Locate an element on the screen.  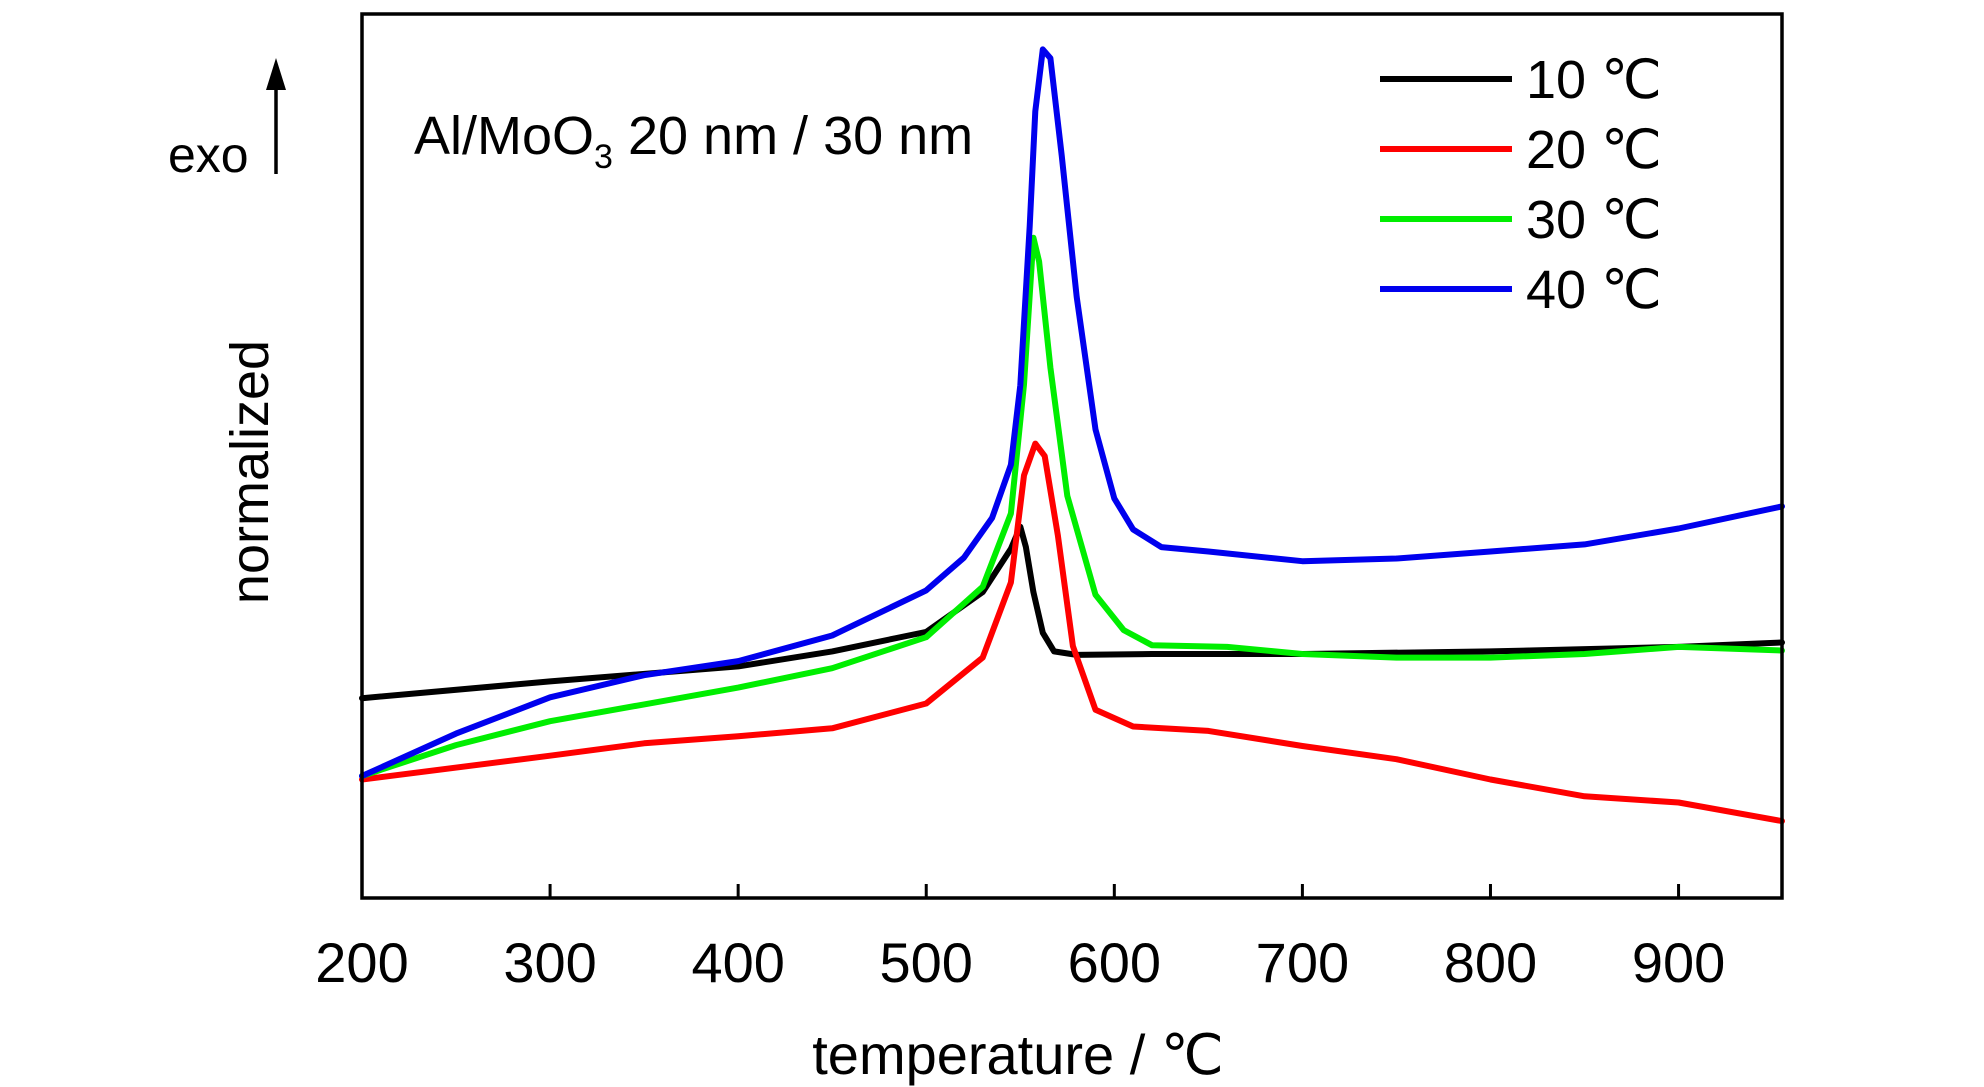
x-axis-ticks: 200 300 400 500 600 700 800 900 is located at coordinates (1020, 939).